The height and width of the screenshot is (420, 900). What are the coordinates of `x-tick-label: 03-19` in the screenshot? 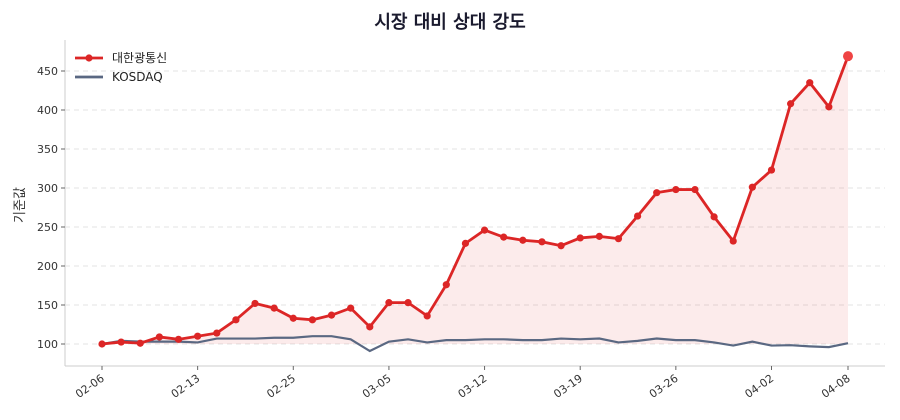 It's located at (568, 386).